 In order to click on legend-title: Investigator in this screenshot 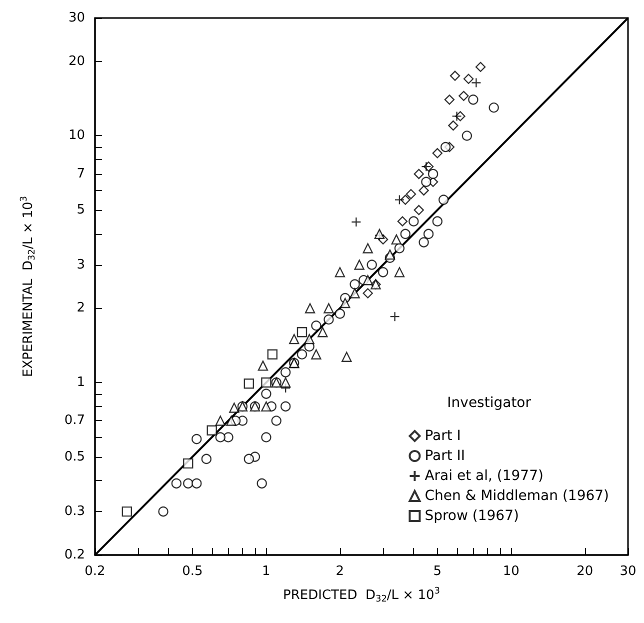, I will do `click(489, 403)`.